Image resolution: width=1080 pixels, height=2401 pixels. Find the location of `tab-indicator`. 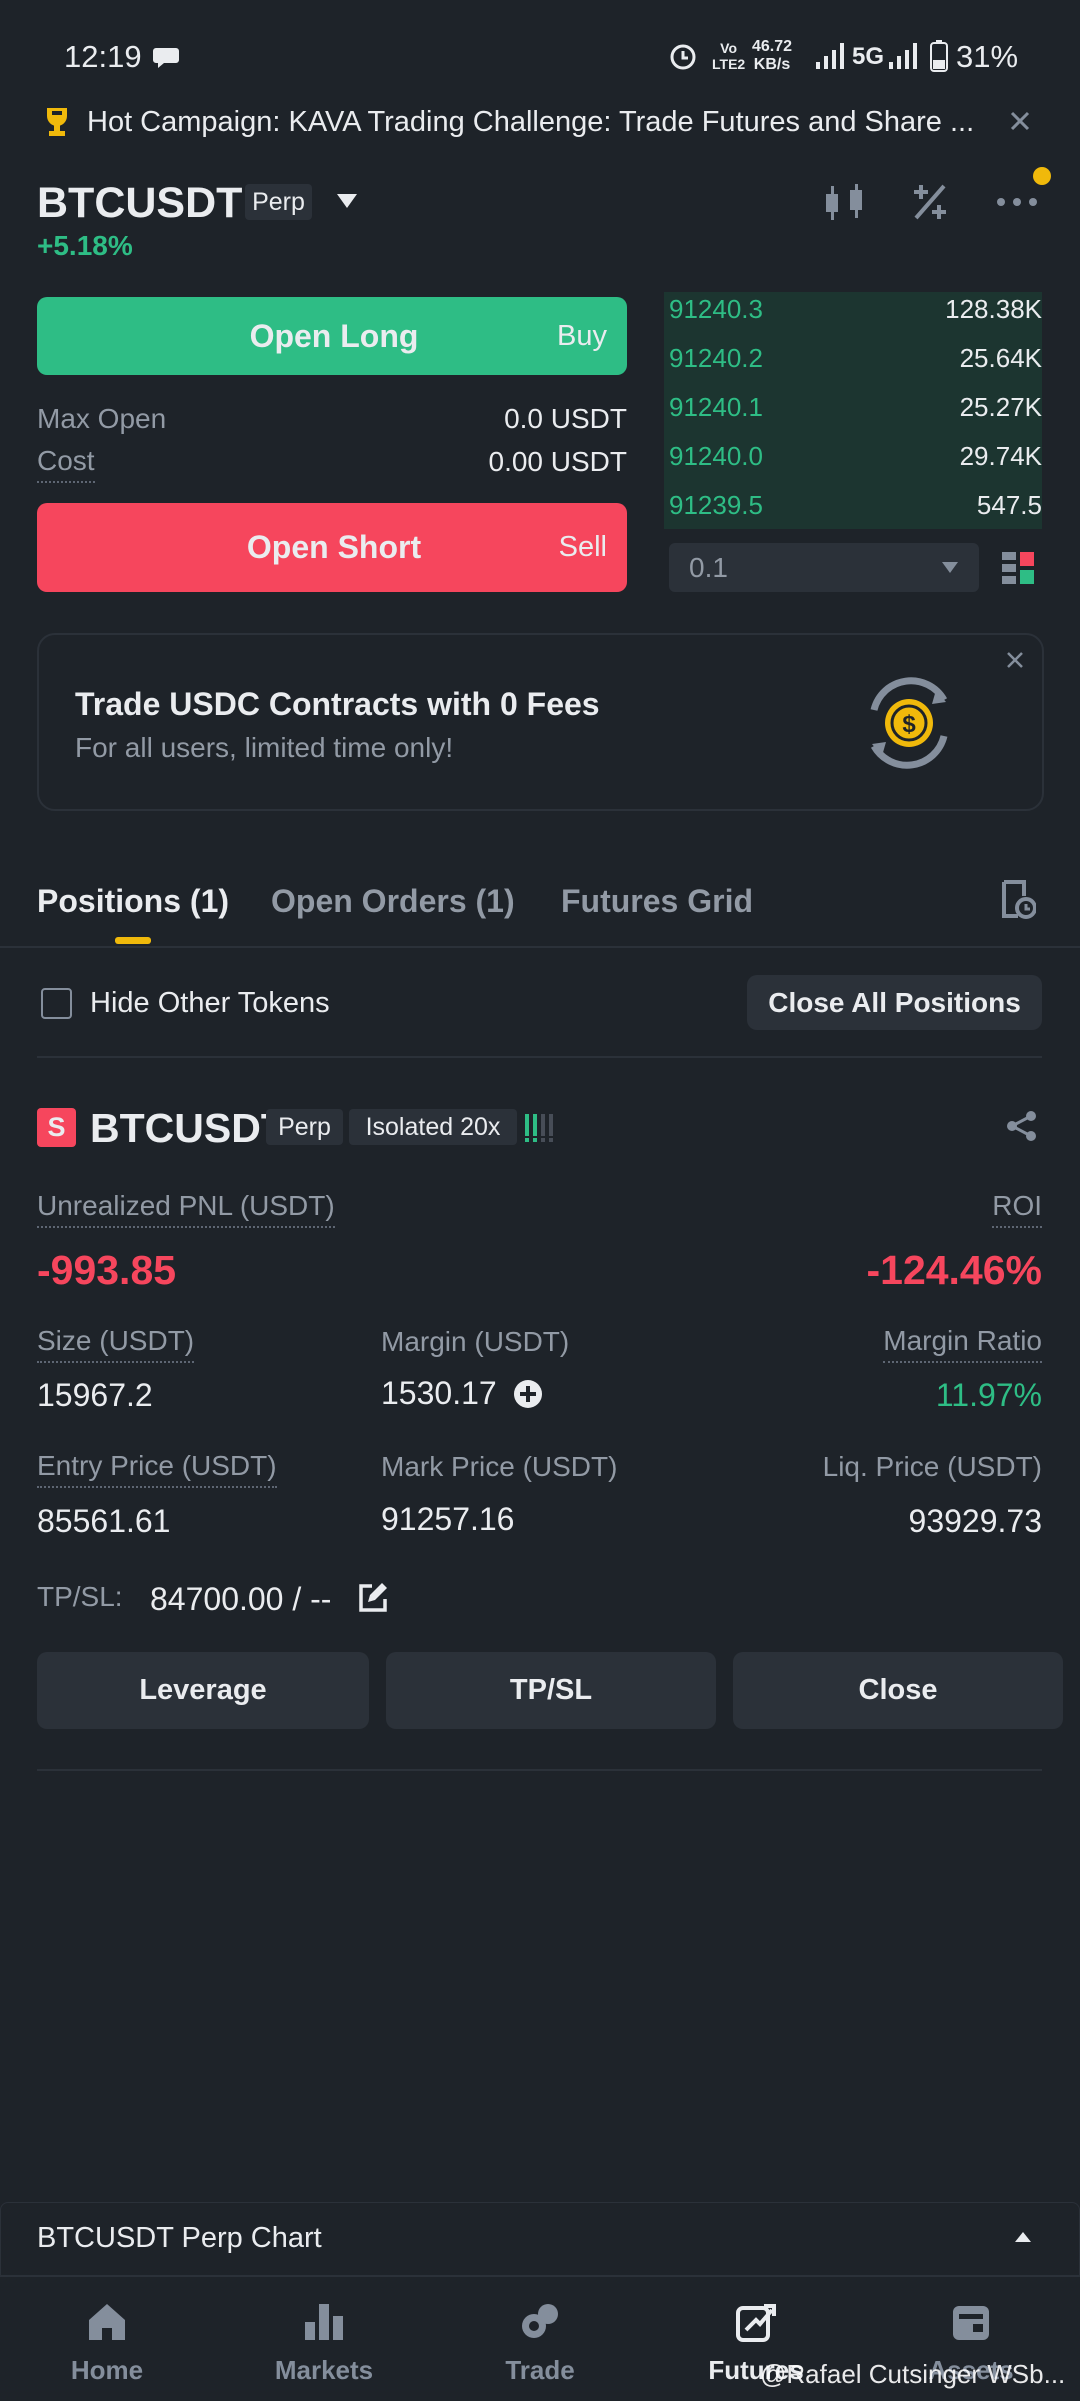

tab-indicator is located at coordinates (133, 940).